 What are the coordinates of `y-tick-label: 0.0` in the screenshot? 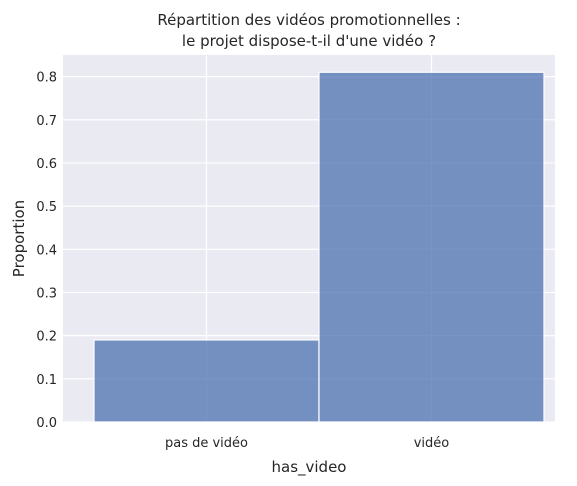 It's located at (46, 423).